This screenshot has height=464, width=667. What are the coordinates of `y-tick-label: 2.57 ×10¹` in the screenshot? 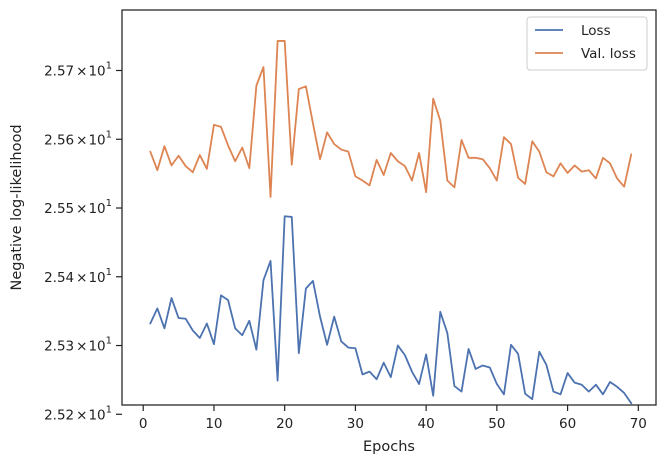 It's located at (78, 70).